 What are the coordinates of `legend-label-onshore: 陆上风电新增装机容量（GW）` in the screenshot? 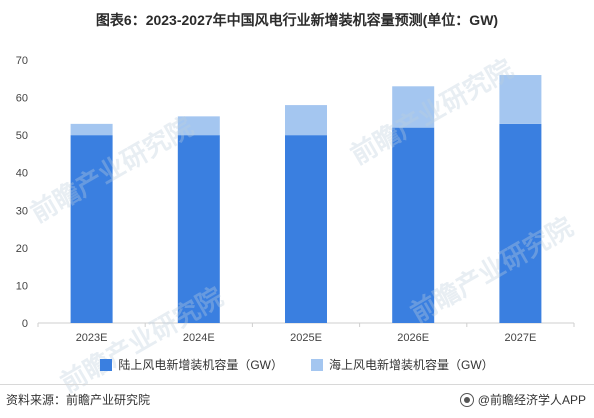 It's located at (200, 365).